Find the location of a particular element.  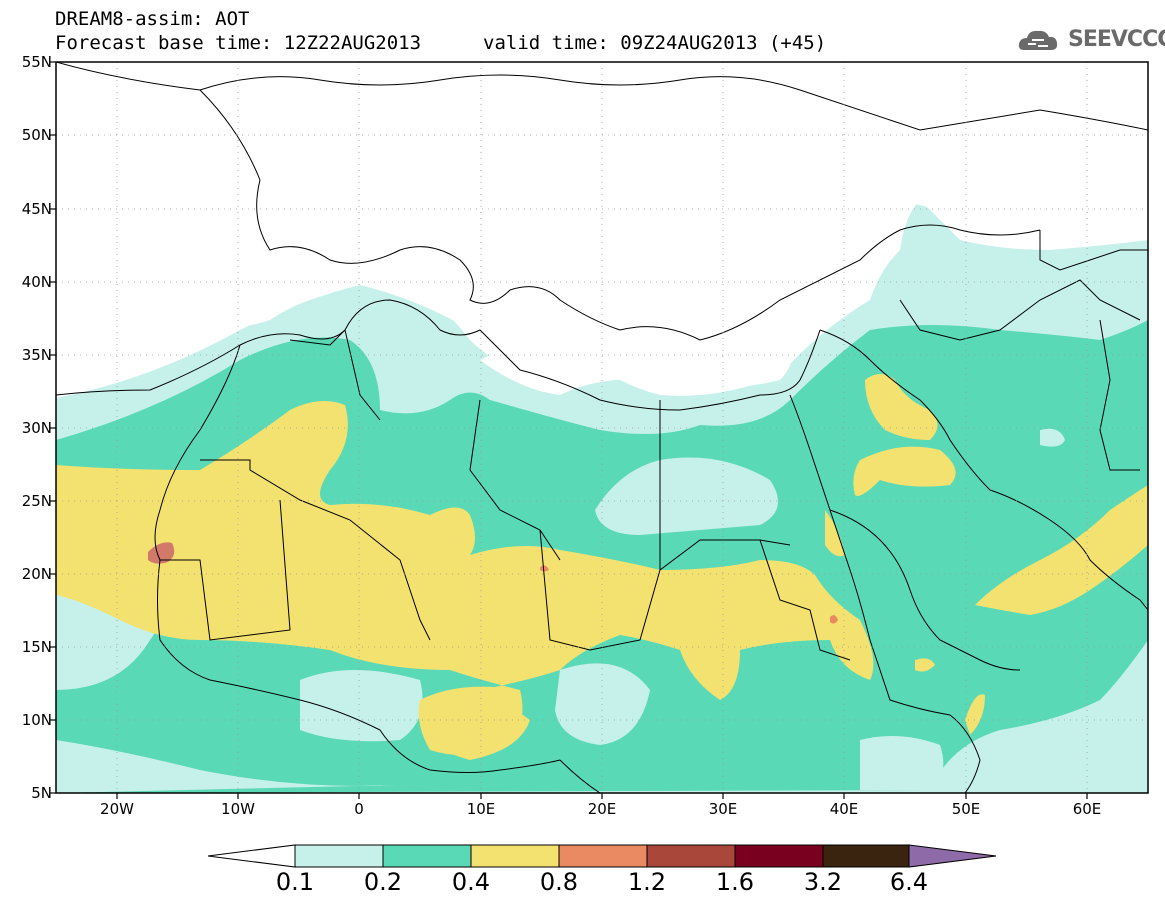

colorbar-label: 0.2 is located at coordinates (383, 882).